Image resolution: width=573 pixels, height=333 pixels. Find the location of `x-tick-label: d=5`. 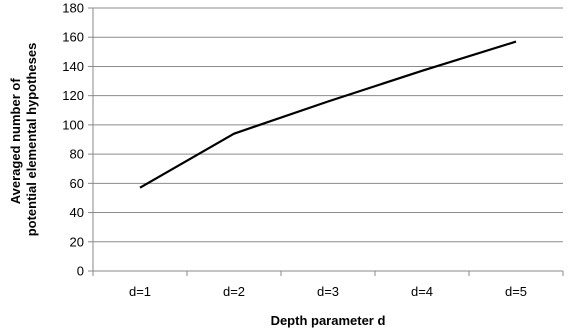

x-tick-label: d=5 is located at coordinates (516, 291).